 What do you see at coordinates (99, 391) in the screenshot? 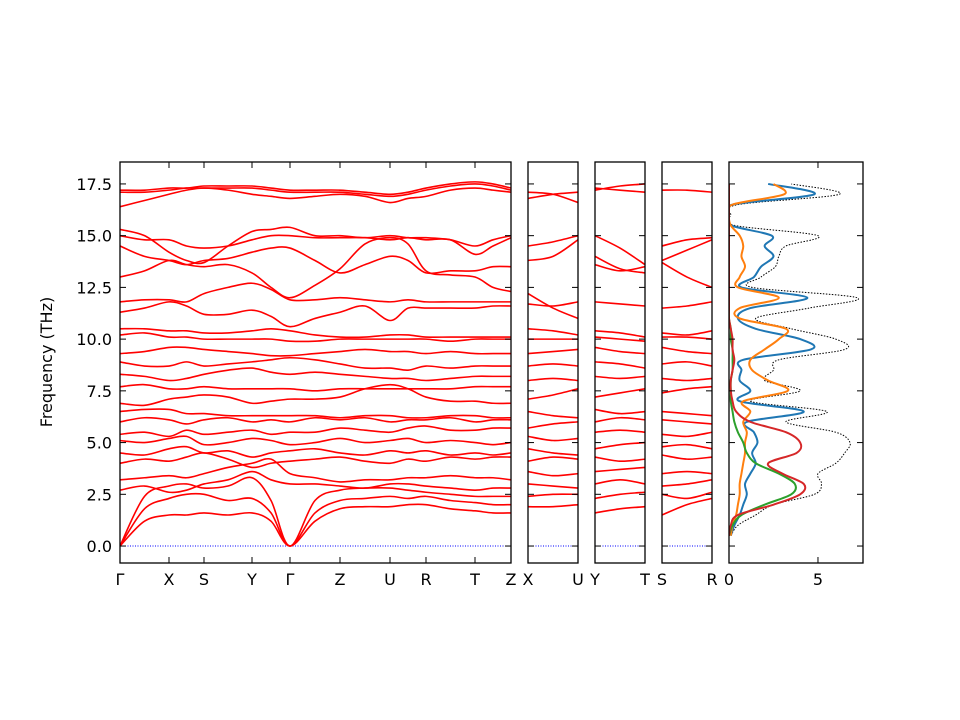
I see `y-tick-label: 7.5` at bounding box center [99, 391].